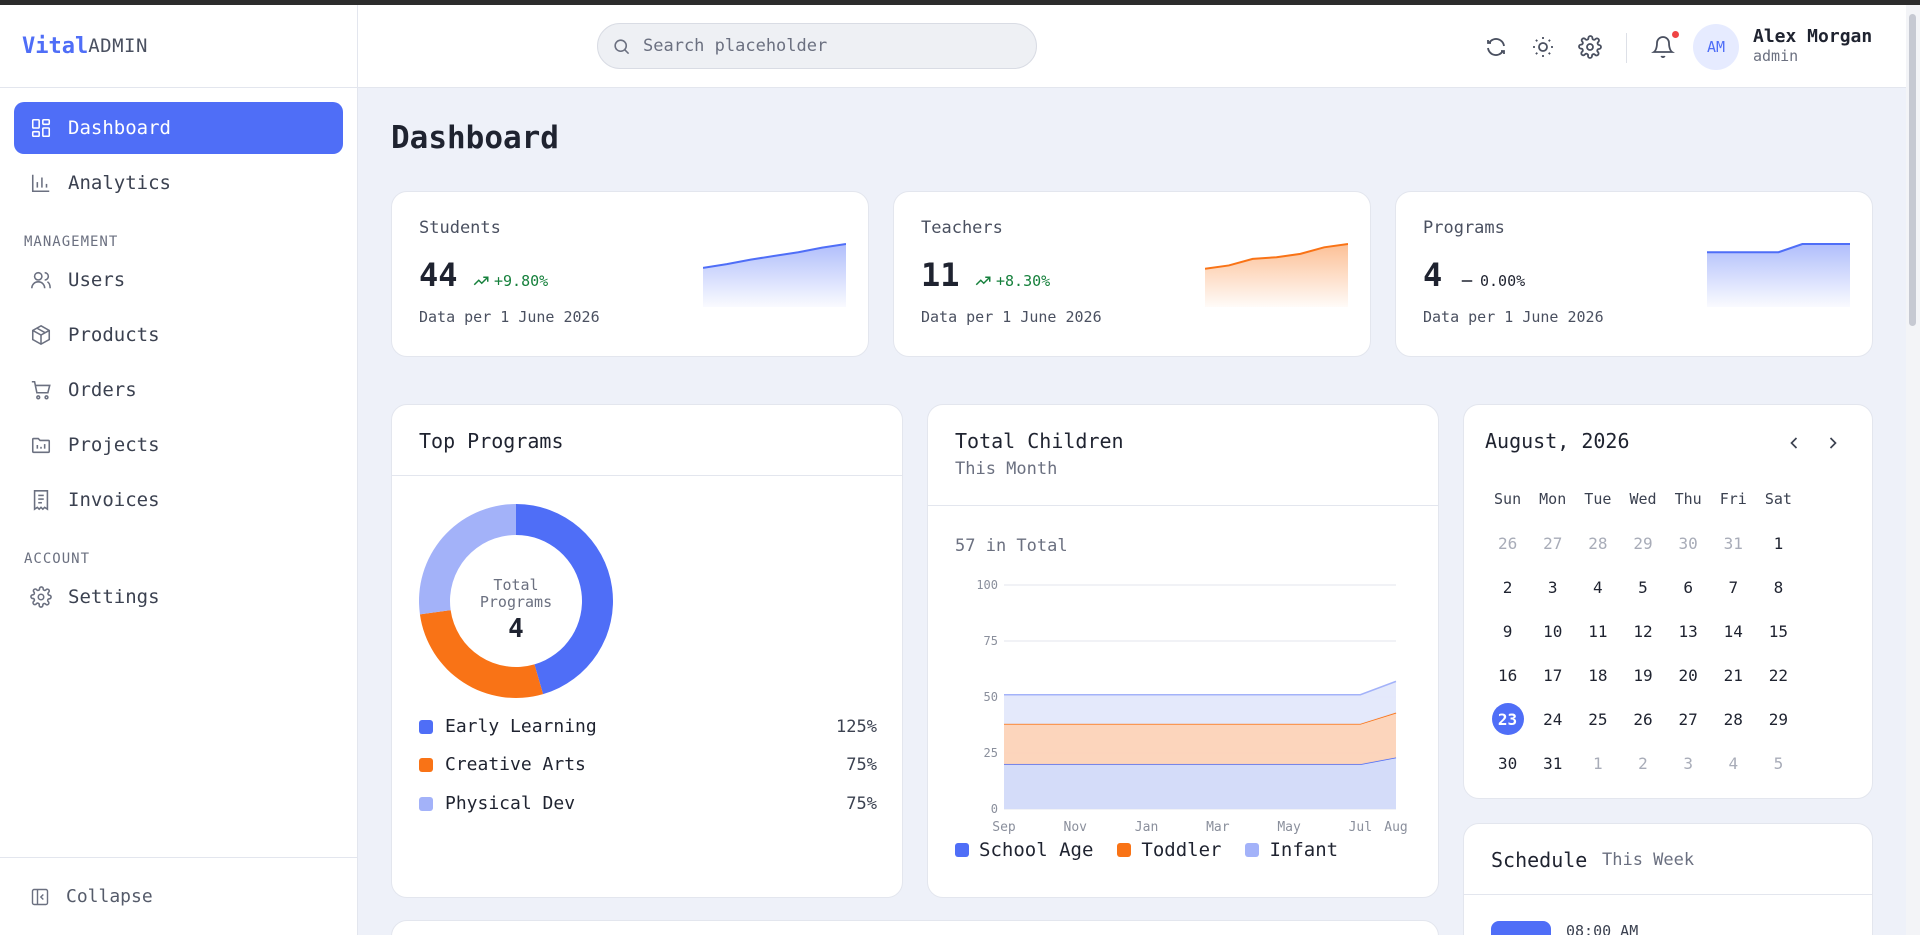  I want to click on calendar-day: 17, so click(1553, 675).